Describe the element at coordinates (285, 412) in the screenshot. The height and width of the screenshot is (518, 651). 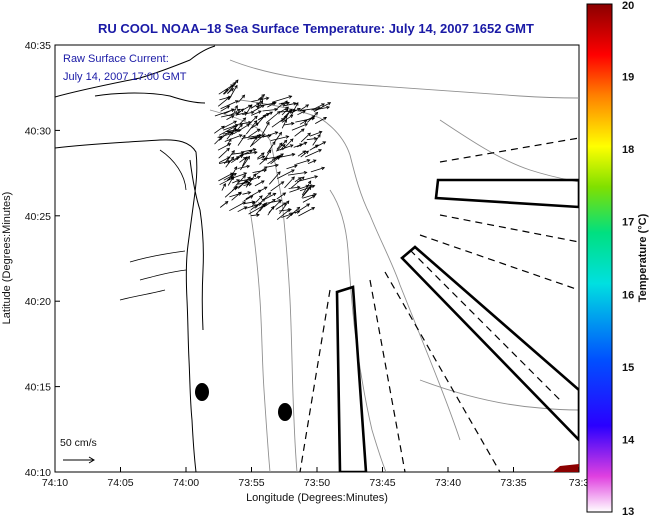
I see `station-marker` at that location.